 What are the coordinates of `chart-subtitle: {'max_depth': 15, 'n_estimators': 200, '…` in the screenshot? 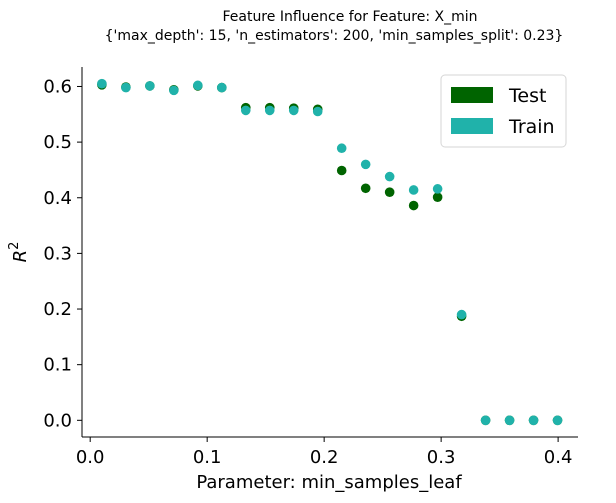 It's located at (334, 36).